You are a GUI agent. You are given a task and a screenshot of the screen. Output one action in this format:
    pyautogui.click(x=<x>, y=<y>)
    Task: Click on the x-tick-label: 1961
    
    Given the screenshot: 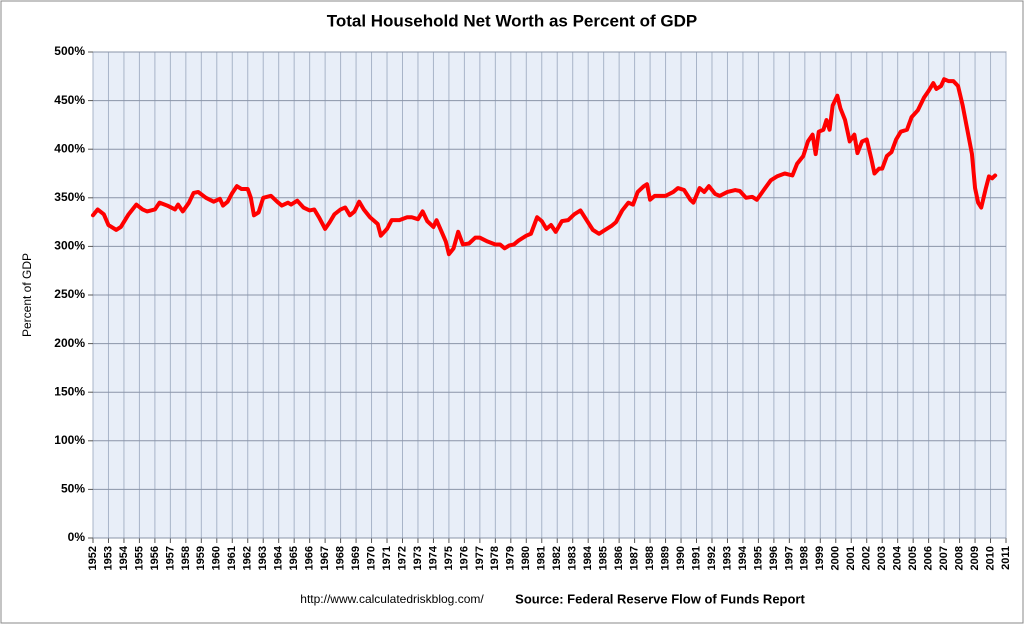 What is the action you would take?
    pyautogui.click(x=232, y=558)
    